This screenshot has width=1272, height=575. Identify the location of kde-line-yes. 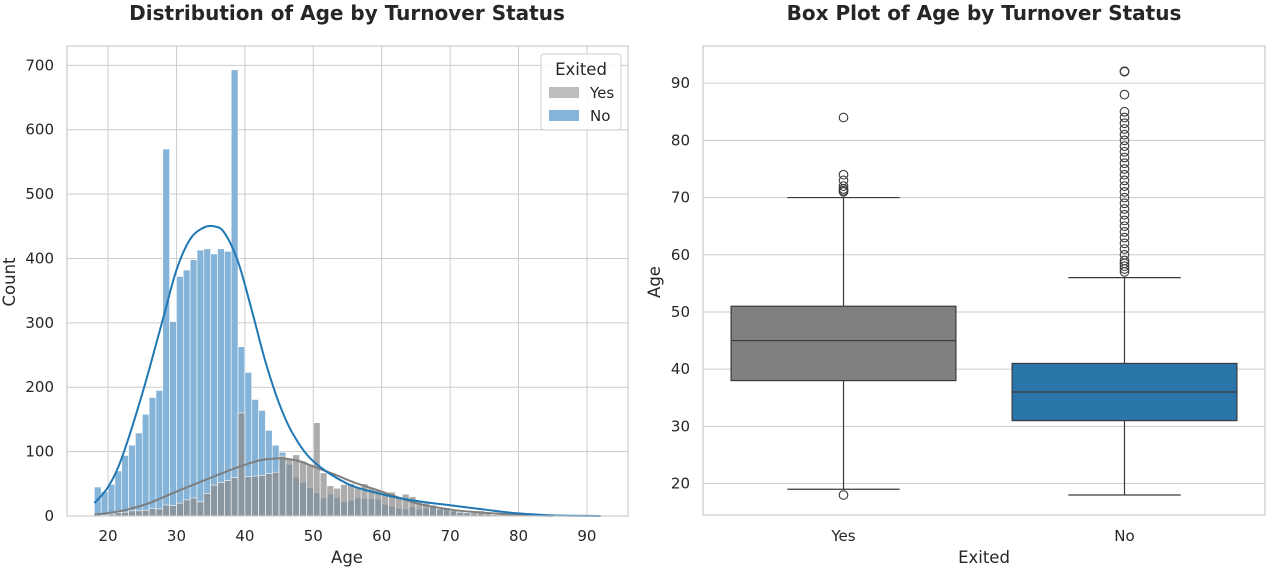
(323, 487).